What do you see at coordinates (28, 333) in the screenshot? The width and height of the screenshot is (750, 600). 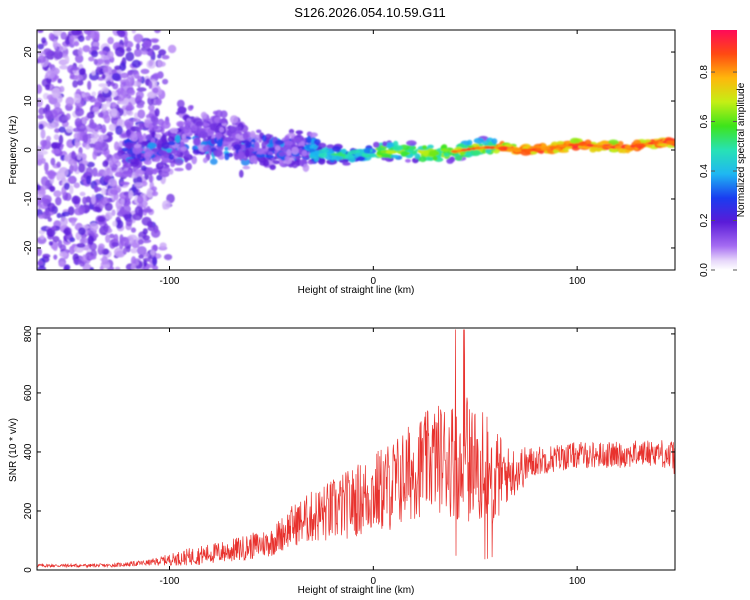 I see `snr-ytick-label: 800` at bounding box center [28, 333].